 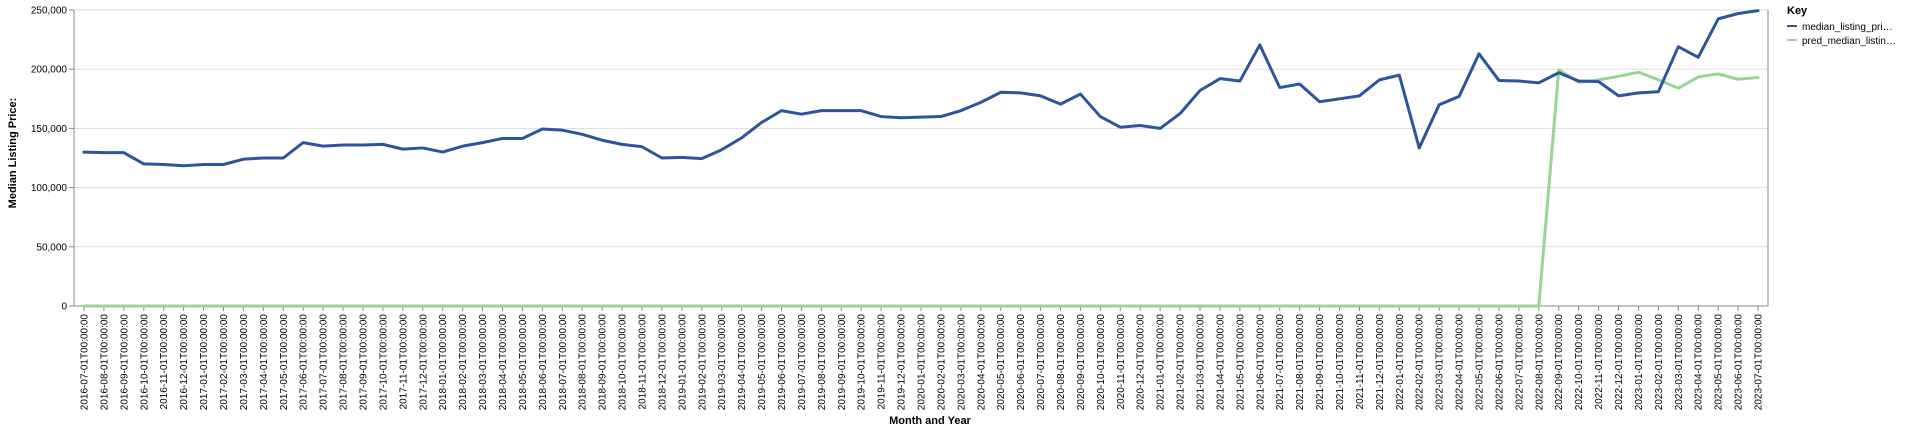 I want to click on x-tick-label: 2021-03-01T00:00:00, so click(x=1201, y=362).